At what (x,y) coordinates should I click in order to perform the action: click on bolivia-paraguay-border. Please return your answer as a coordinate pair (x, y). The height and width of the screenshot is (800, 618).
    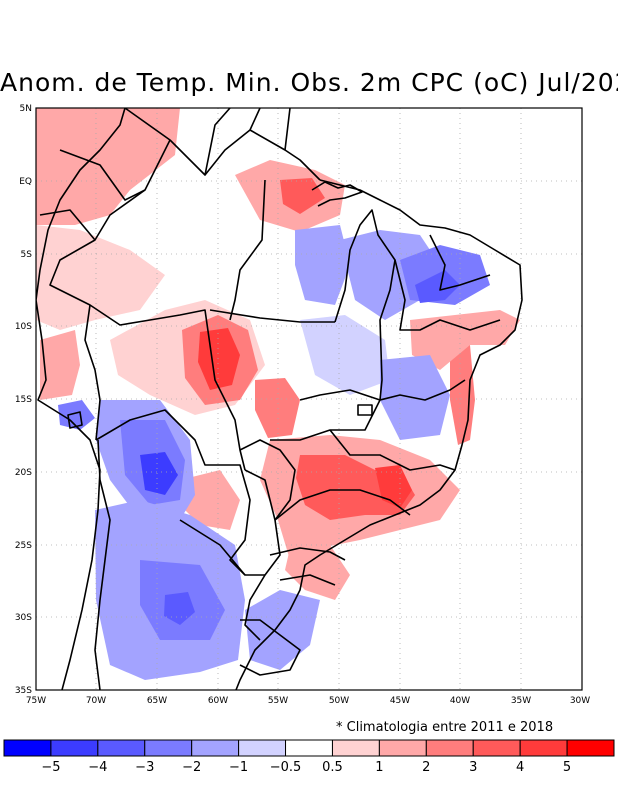
    Looking at the image, I should click on (180, 492).